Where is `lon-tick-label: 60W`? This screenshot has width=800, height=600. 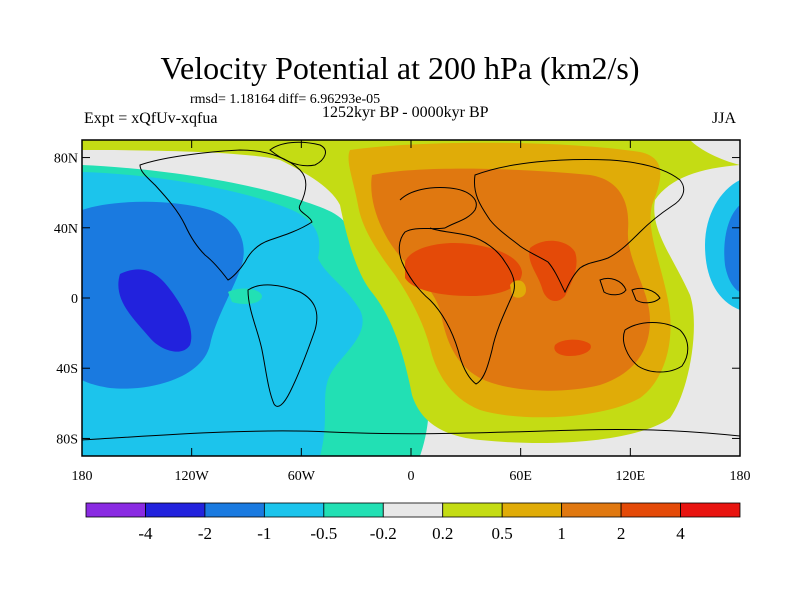
lon-tick-label: 60W is located at coordinates (302, 476).